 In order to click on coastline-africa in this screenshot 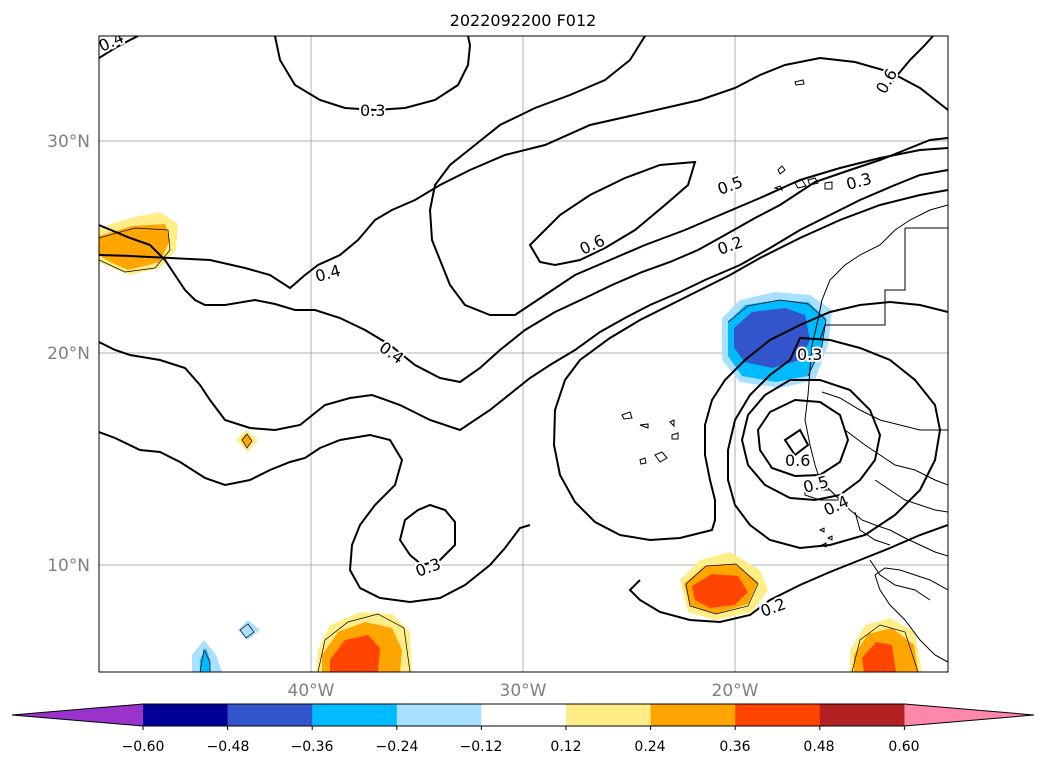, I will do `click(876, 380)`.